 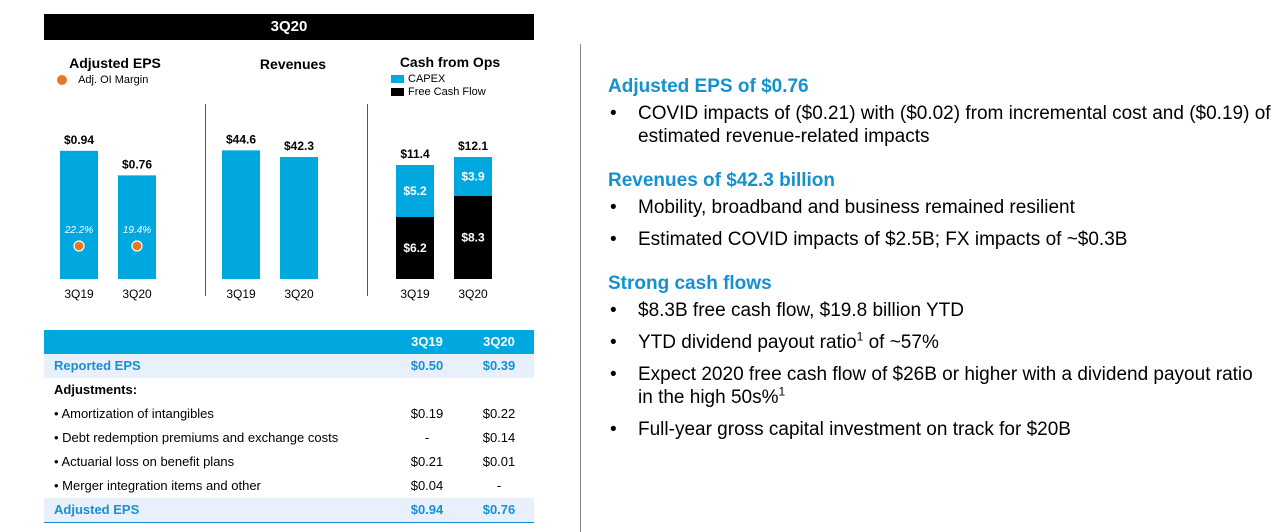 I want to click on capex-swatch-icon, so click(x=397, y=79).